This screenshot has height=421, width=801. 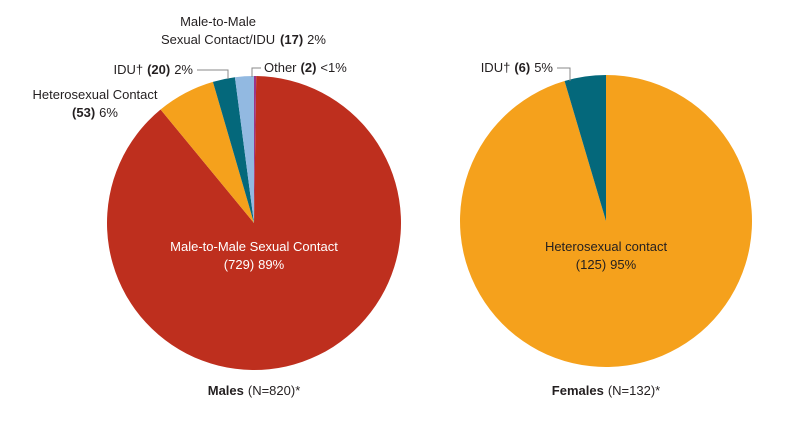 What do you see at coordinates (225, 390) in the screenshot?
I see `chart-label: Males` at bounding box center [225, 390].